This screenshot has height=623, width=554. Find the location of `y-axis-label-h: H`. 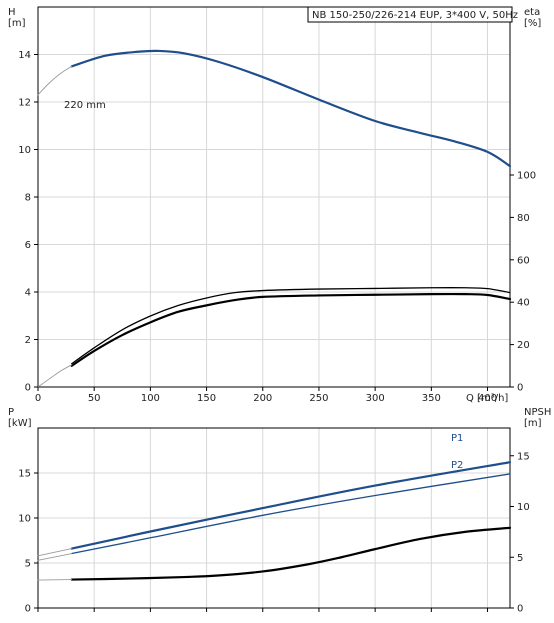

y-axis-label-h: H is located at coordinates (12, 12).